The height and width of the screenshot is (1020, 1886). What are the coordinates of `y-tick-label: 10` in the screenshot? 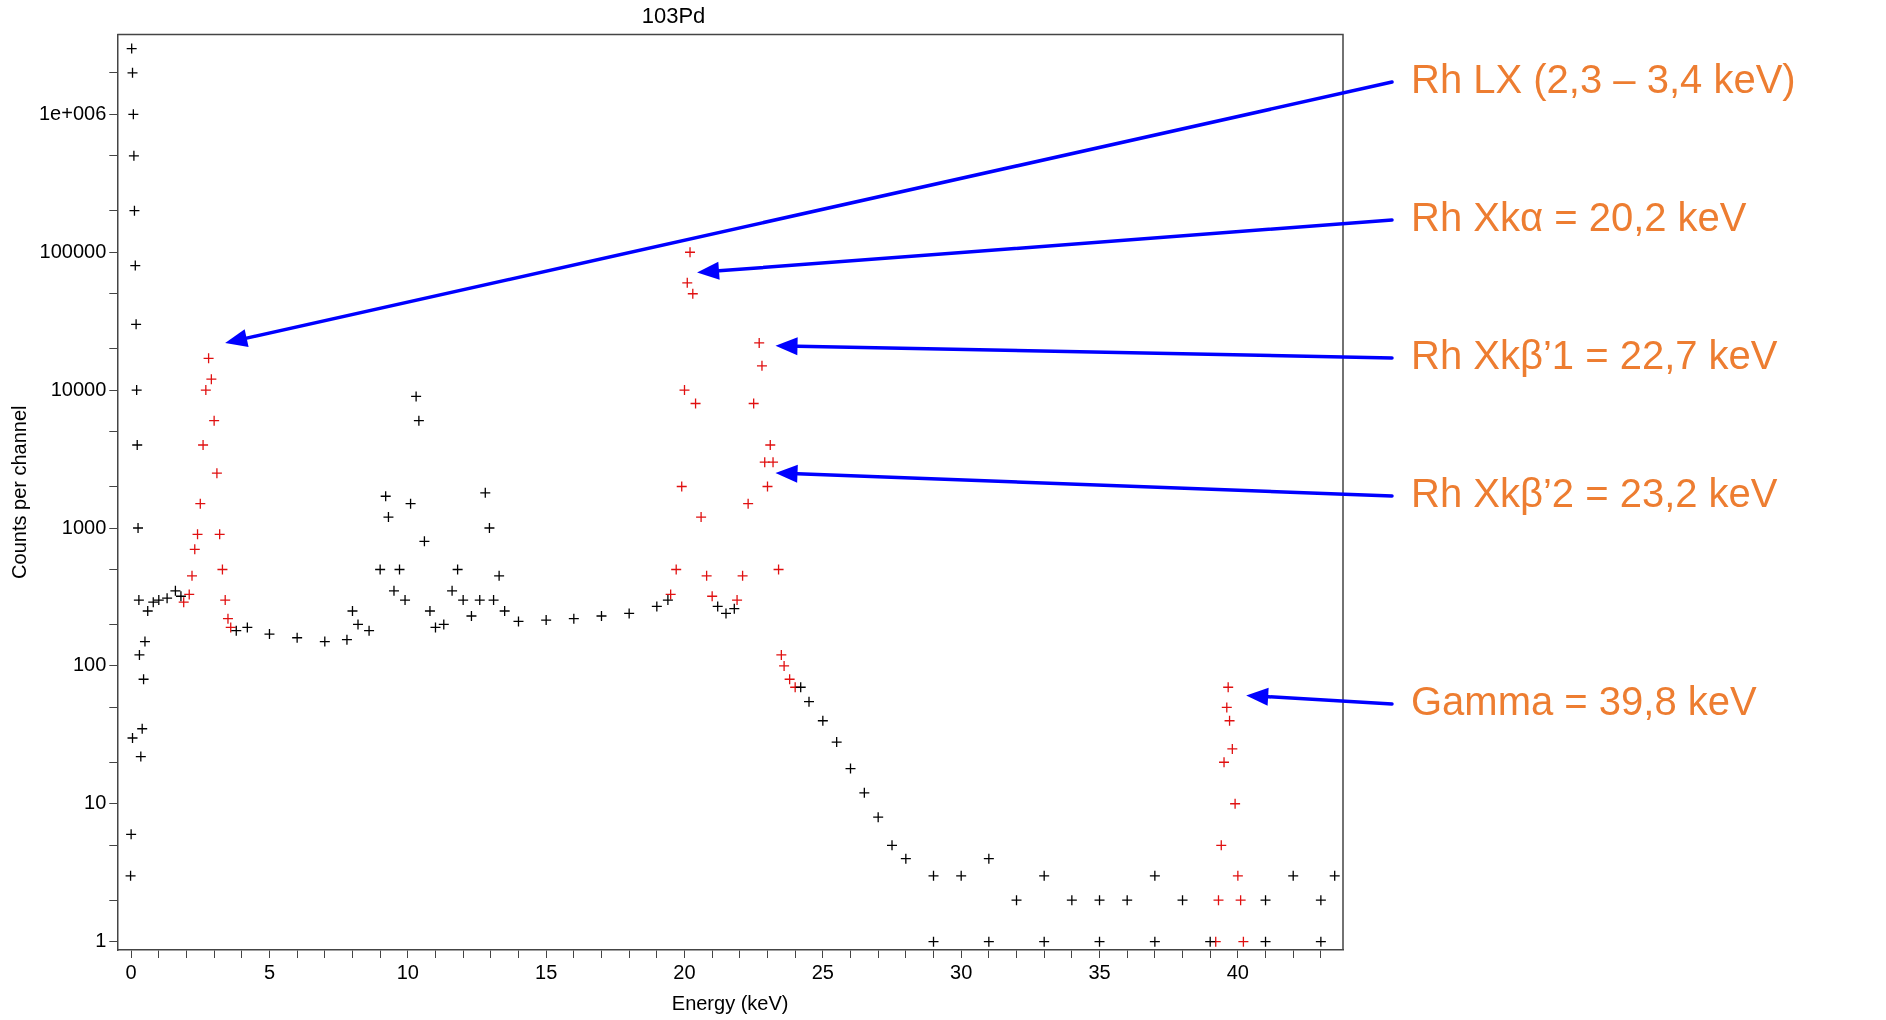 It's located at (95, 802).